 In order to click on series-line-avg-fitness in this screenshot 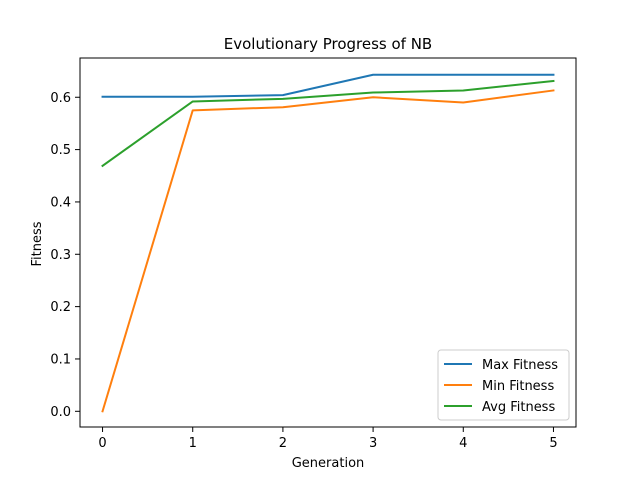, I will do `click(328, 123)`.